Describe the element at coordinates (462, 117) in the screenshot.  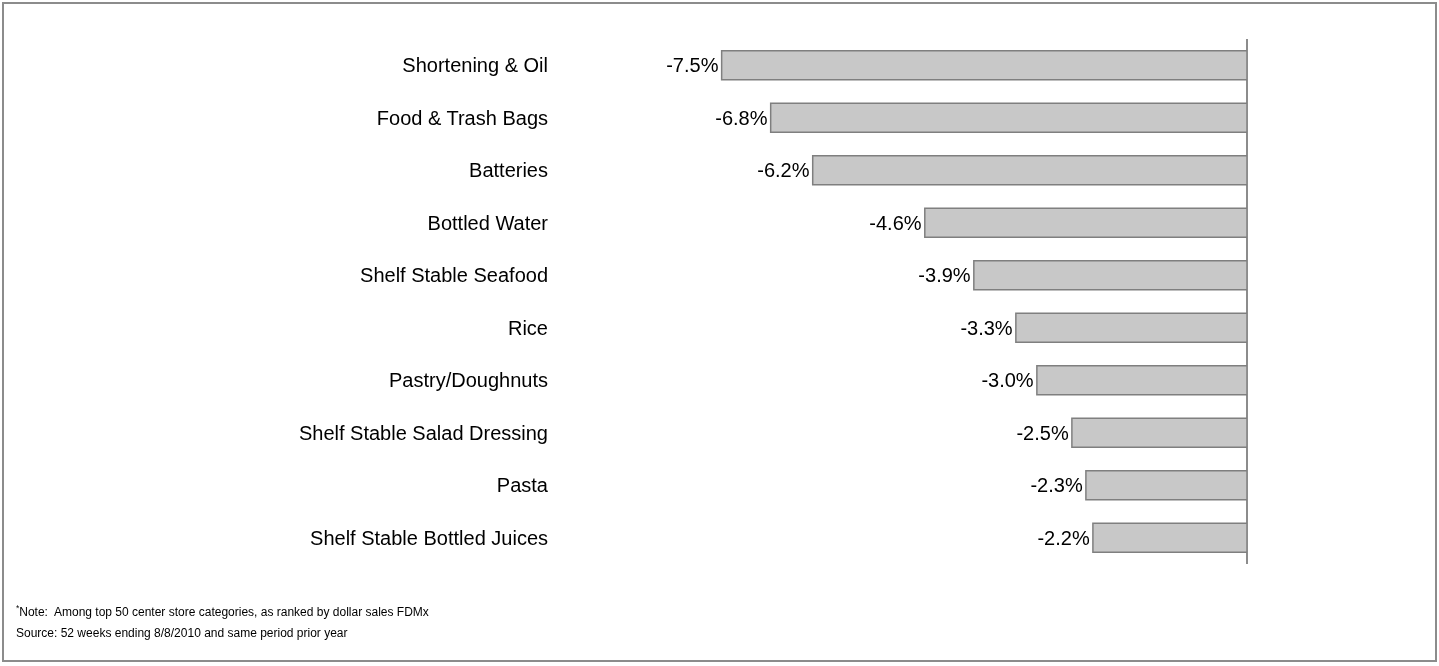
I see `y-tick-label: Food & Trash Bags` at that location.